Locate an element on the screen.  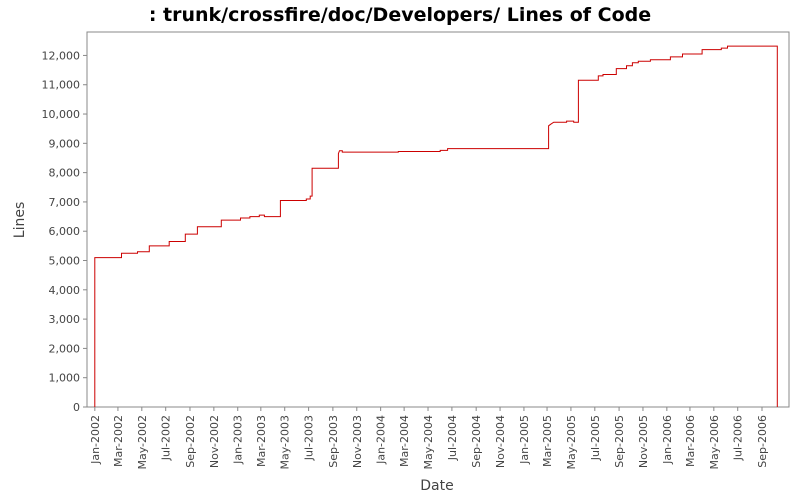
x-tick-label: Jan-2006 is located at coordinates (667, 440).